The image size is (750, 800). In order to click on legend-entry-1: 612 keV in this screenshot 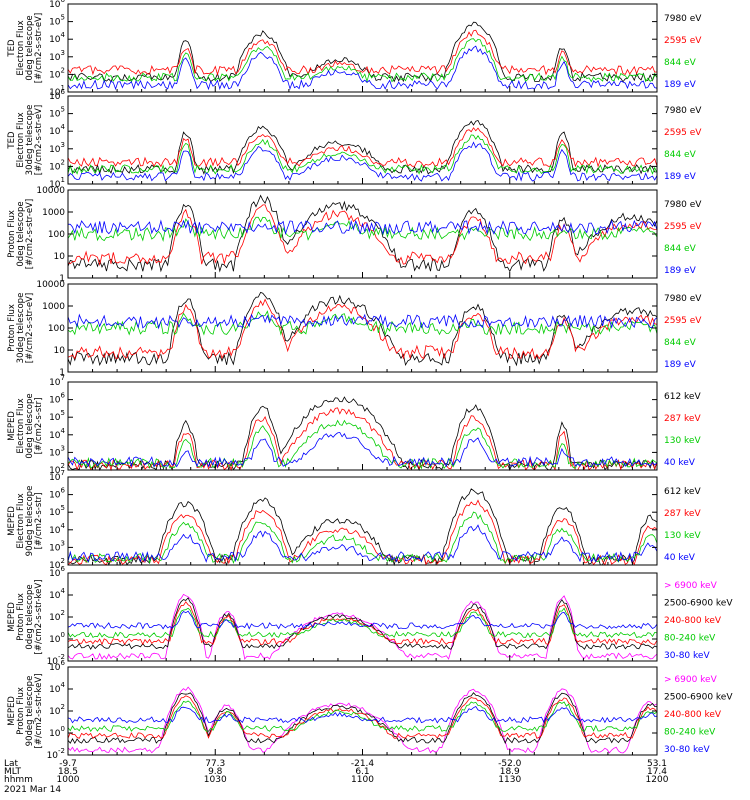, I will do `click(682, 397)`.